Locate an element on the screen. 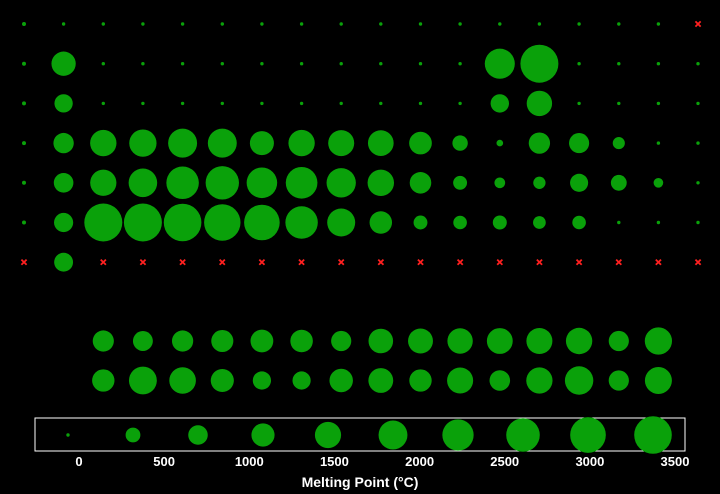 The image size is (720, 494). x-tick-label: 3000 is located at coordinates (589, 461).